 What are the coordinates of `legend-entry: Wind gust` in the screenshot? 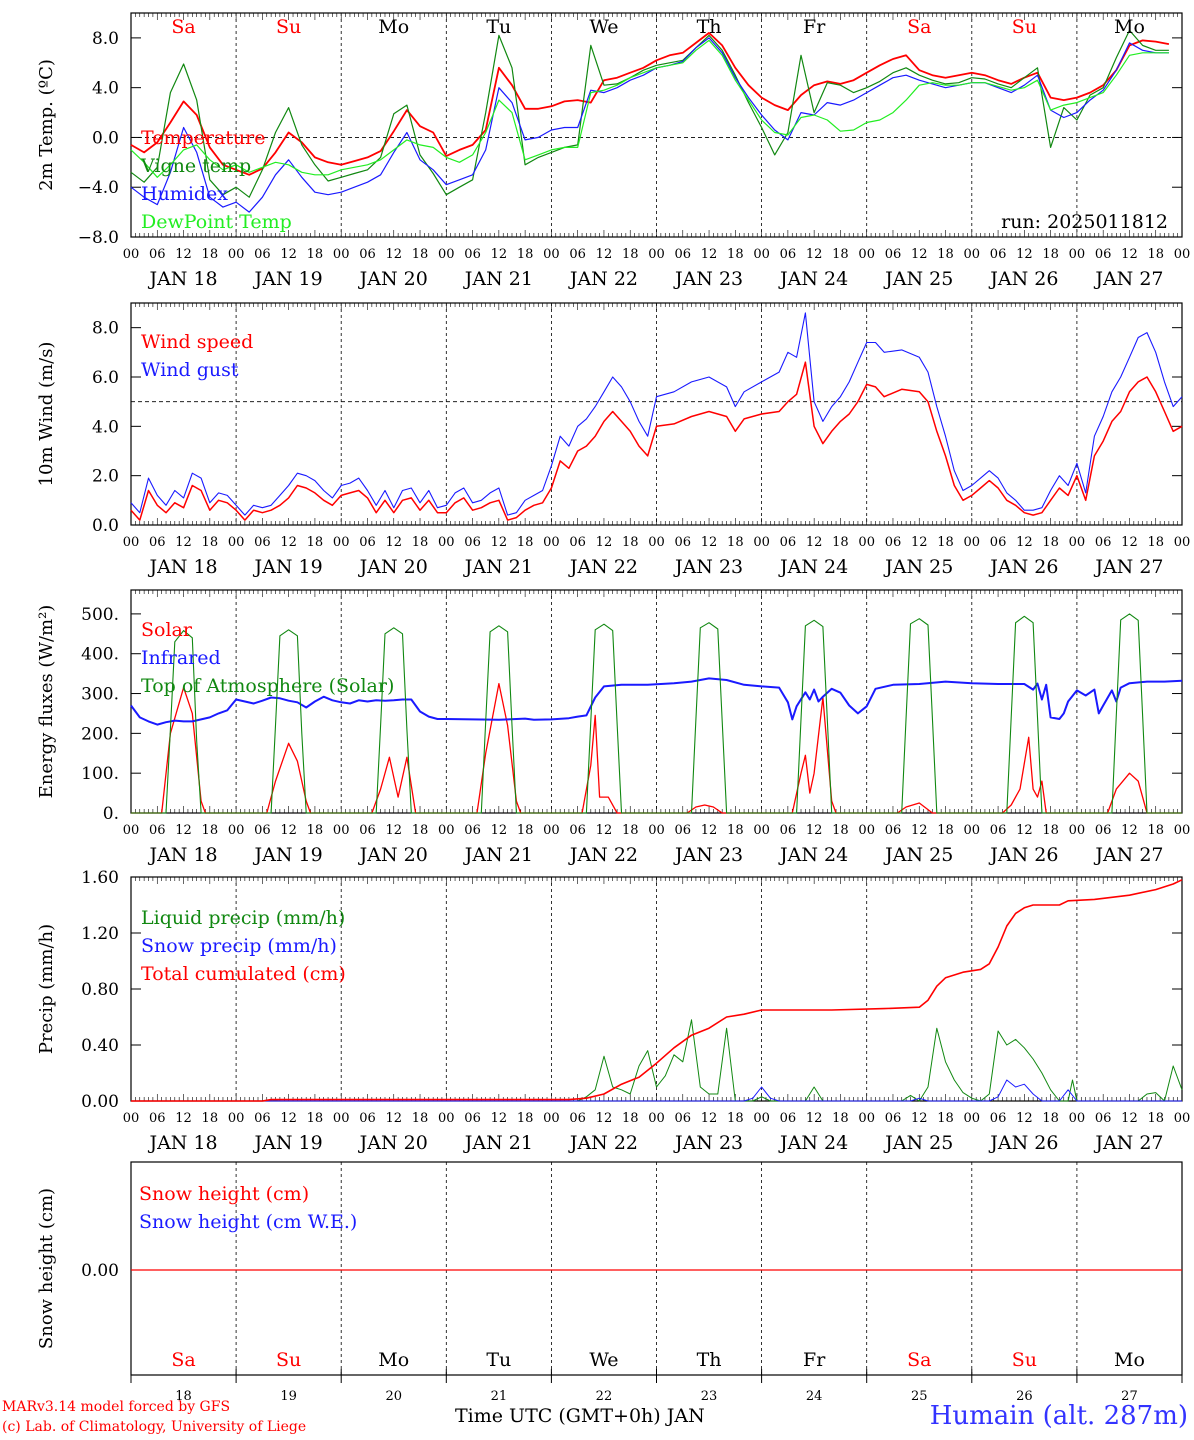 It's located at (190, 370).